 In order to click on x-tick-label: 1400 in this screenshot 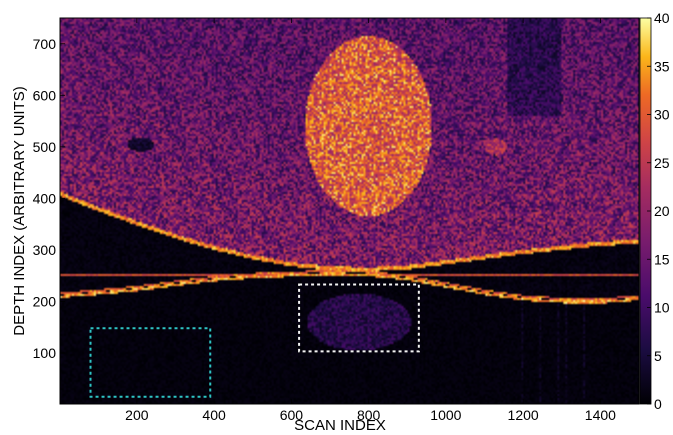, I will do `click(600, 415)`.